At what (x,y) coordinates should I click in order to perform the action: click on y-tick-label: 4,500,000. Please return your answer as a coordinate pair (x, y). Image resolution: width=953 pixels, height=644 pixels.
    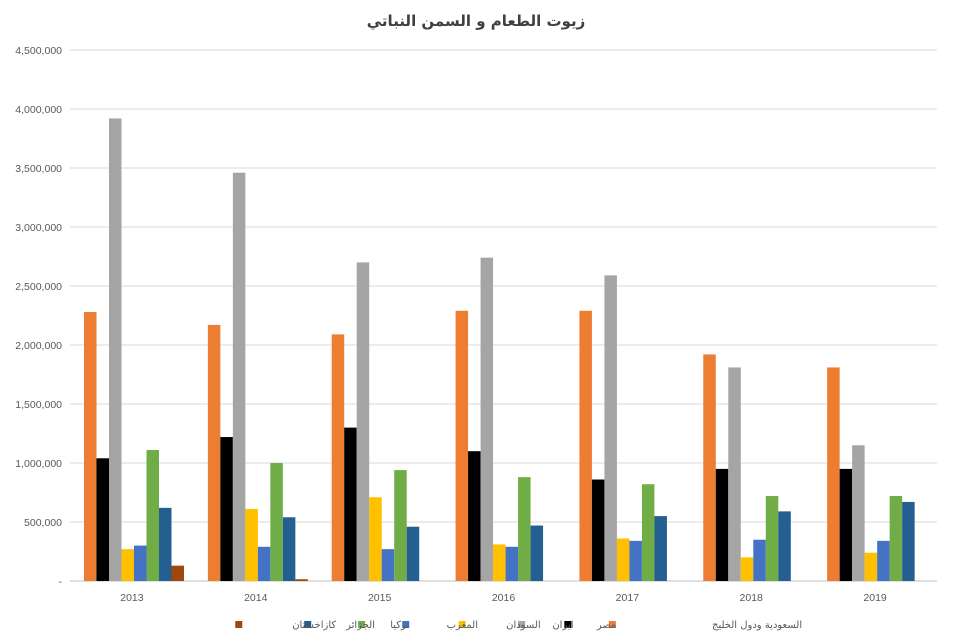
    Looking at the image, I should click on (38, 51).